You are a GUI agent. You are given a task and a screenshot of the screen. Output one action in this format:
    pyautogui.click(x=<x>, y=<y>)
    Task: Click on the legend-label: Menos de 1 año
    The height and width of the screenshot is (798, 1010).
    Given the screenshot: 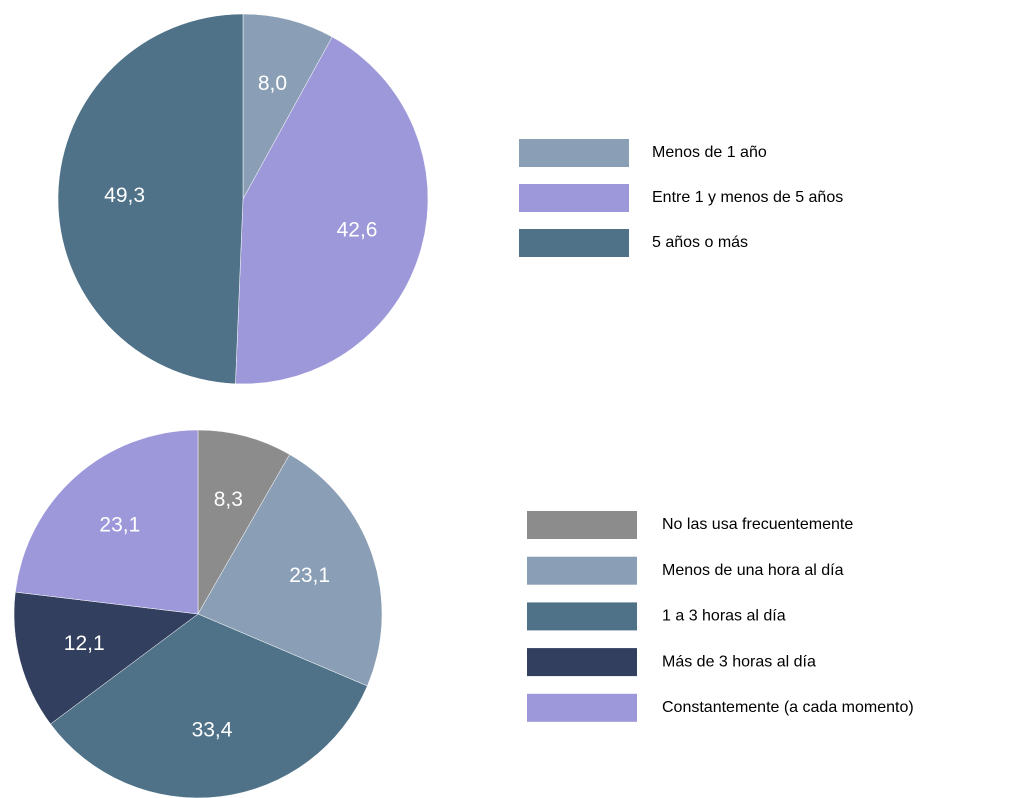 What is the action you would take?
    pyautogui.click(x=709, y=152)
    